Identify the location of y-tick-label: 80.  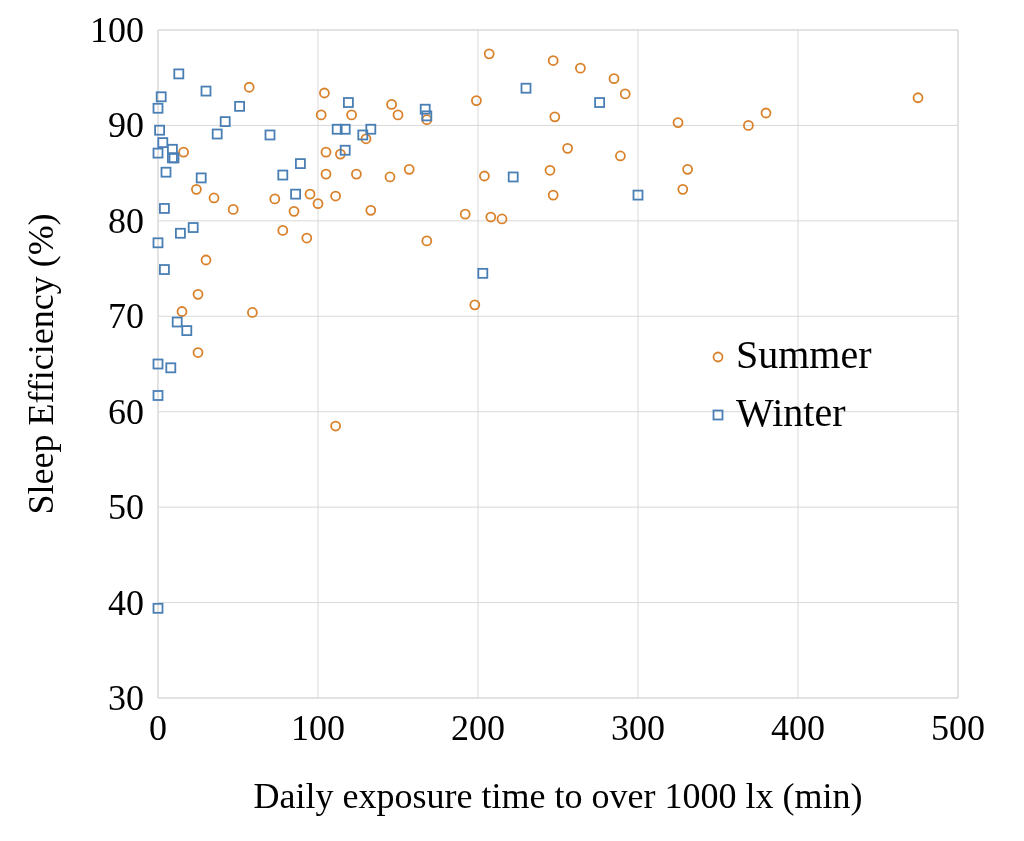
(126, 220).